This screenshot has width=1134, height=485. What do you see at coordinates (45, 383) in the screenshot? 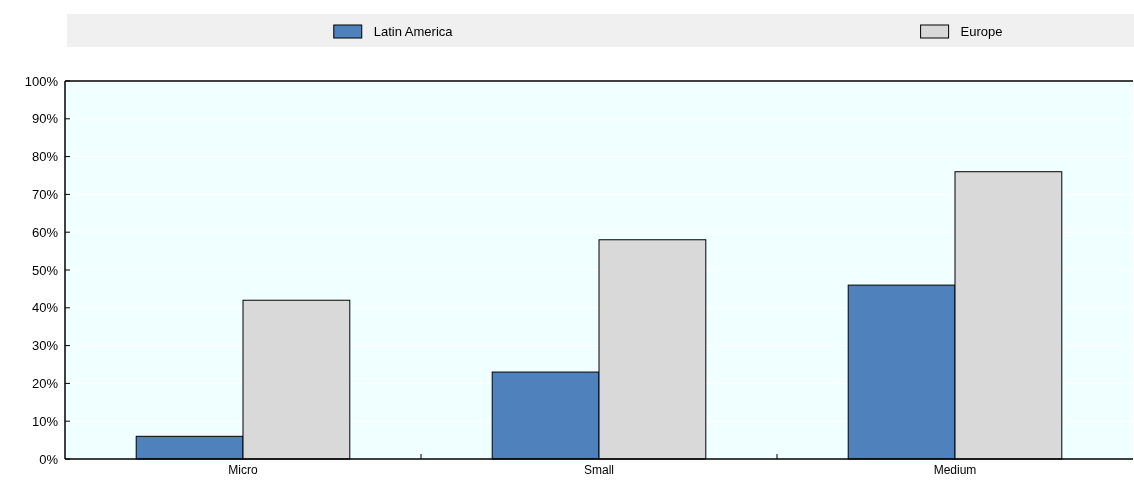
I see `y-tick-label: 20%` at bounding box center [45, 383].